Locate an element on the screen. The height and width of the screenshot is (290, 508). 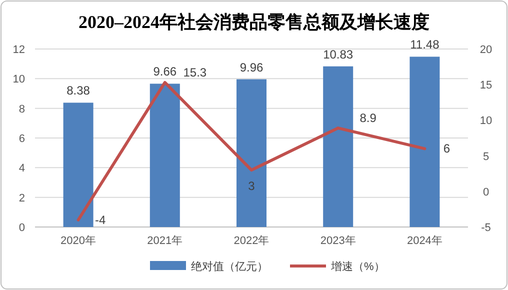
y2-tick-label: -5 is located at coordinates (486, 228).